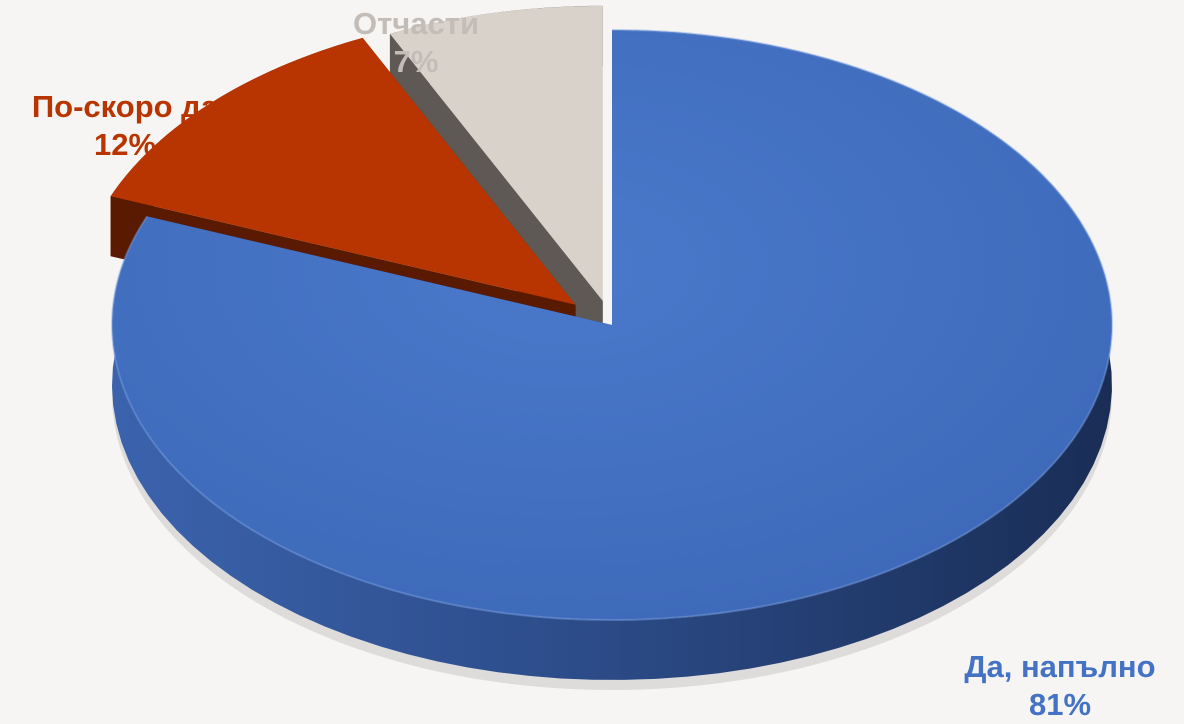 This screenshot has width=1184, height=724. I want to click on data-label-0-category: Да, напълно, so click(1060, 666).